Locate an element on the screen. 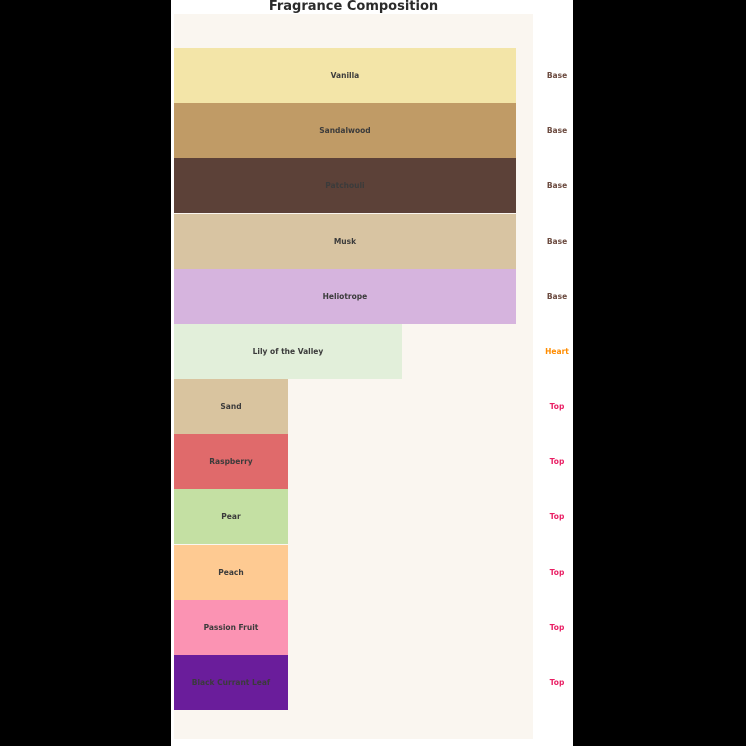 This screenshot has width=746, height=746. bar-label: Heliotrope is located at coordinates (345, 296).